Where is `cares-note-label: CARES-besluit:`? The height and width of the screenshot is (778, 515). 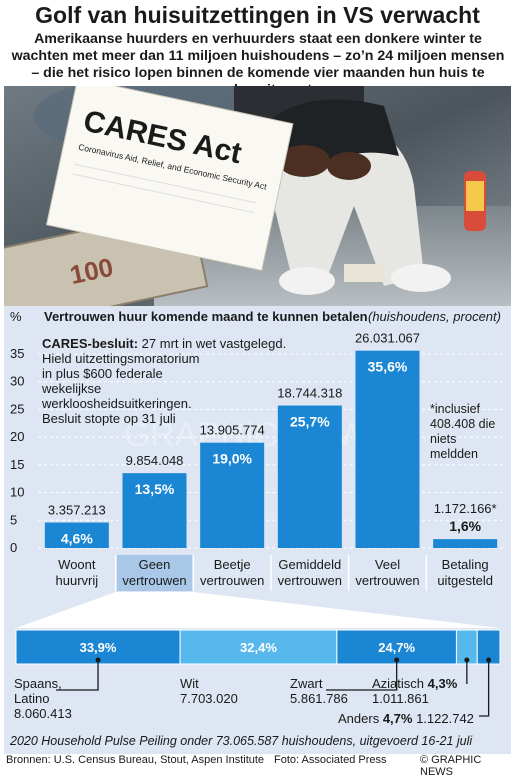
cares-note-label: CARES-besluit: is located at coordinates (90, 343).